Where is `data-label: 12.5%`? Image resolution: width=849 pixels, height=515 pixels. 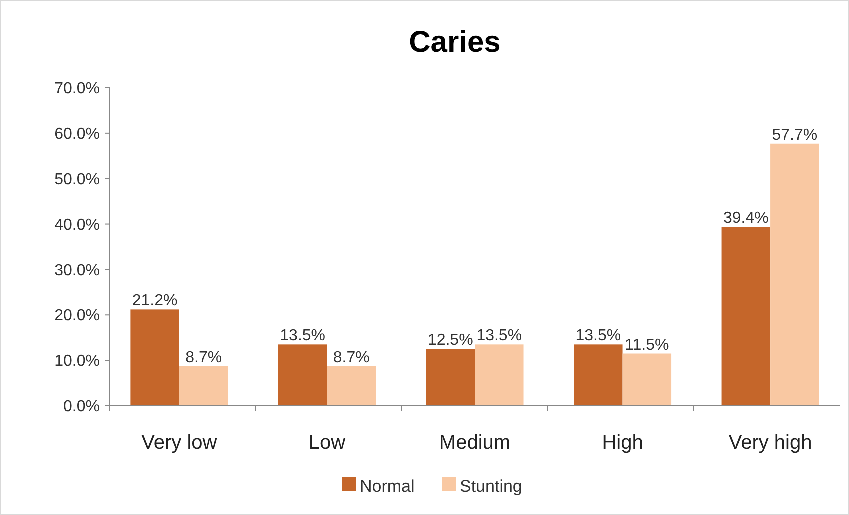
data-label: 12.5% is located at coordinates (451, 341).